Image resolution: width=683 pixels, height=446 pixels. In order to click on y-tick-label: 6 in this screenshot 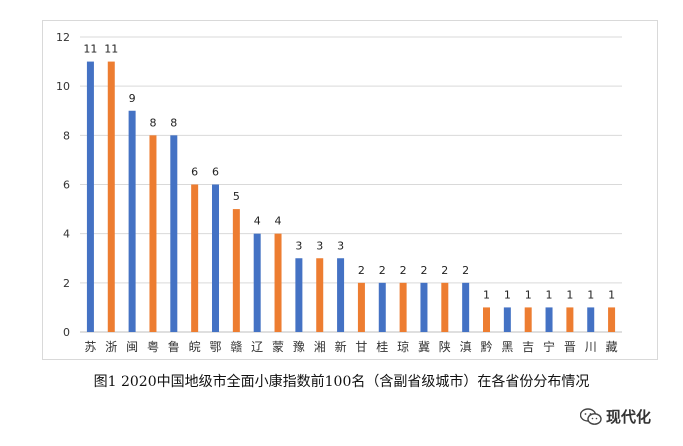, I will do `click(66, 185)`.